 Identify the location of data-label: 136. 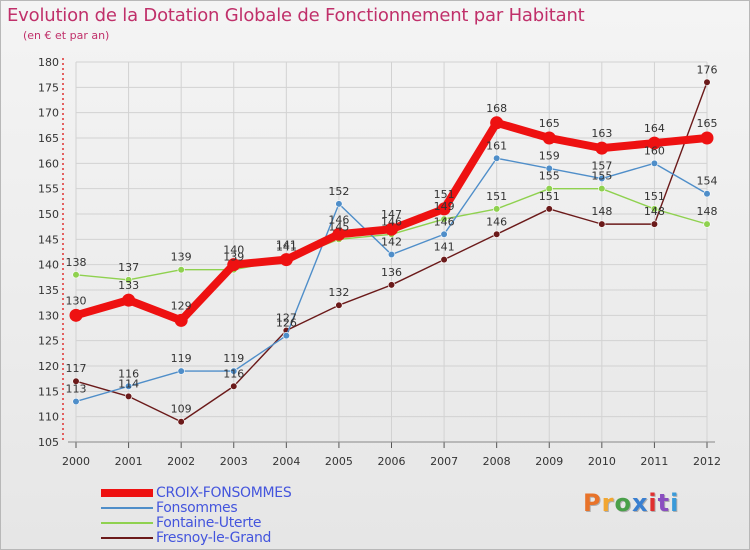
(391, 272).